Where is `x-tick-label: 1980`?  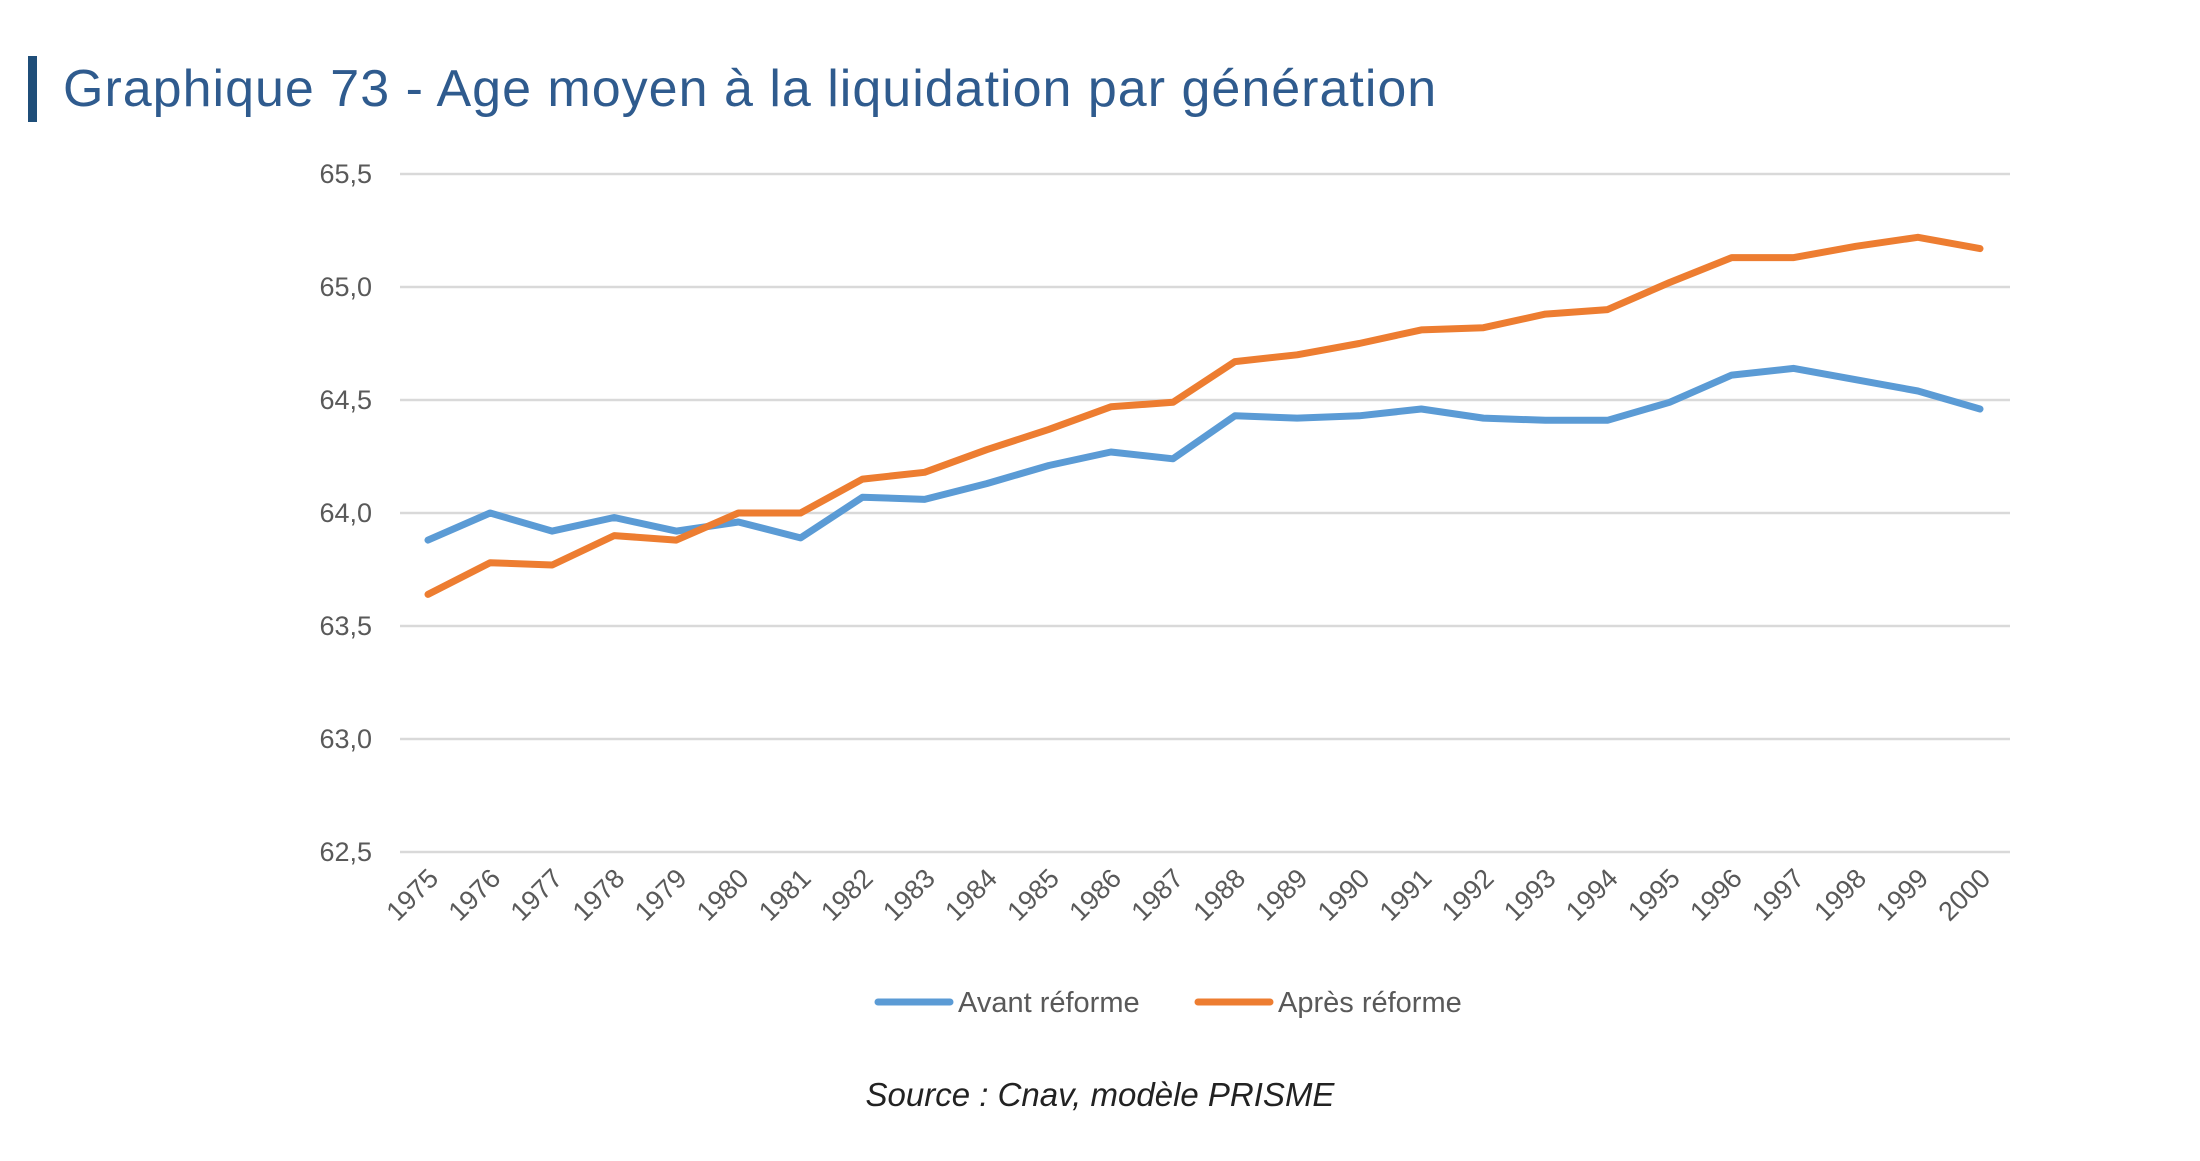 x-tick-label: 1980 is located at coordinates (723, 895).